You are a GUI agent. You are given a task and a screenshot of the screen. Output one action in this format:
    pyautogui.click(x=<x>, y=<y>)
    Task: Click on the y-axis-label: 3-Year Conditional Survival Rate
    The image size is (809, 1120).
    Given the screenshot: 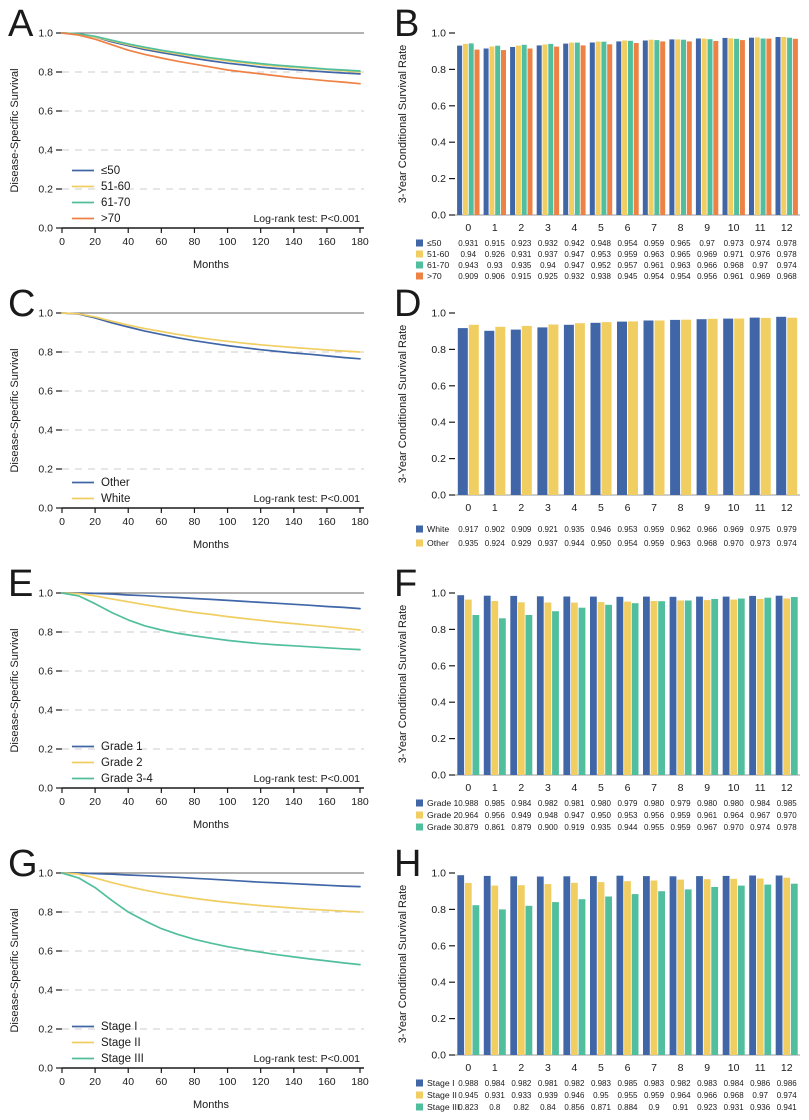 What is the action you would take?
    pyautogui.click(x=403, y=124)
    